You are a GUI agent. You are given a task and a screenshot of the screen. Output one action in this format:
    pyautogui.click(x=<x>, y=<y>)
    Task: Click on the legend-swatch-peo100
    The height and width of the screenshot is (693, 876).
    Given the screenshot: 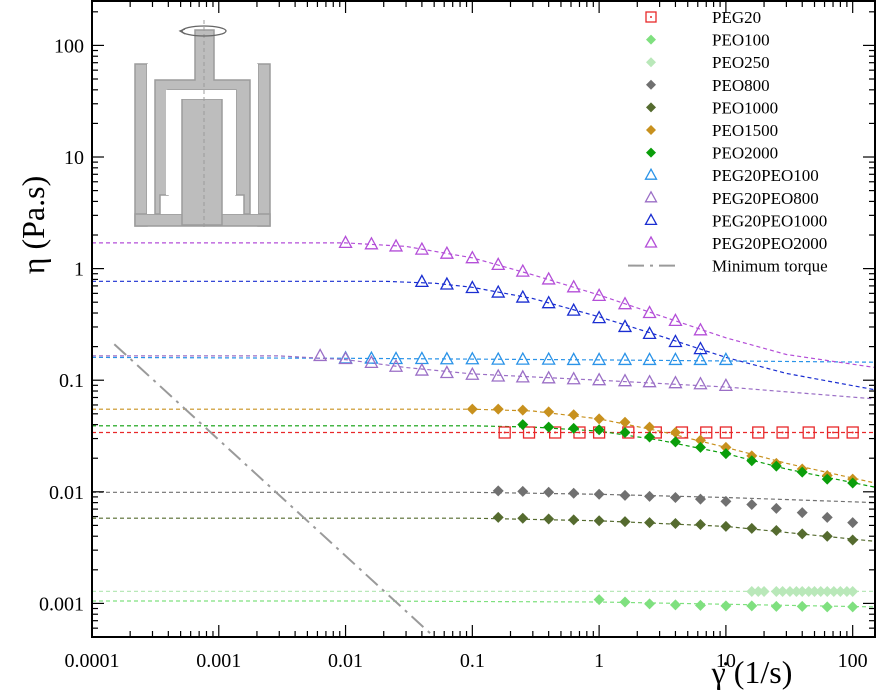 What is the action you would take?
    pyautogui.click(x=651, y=39)
    